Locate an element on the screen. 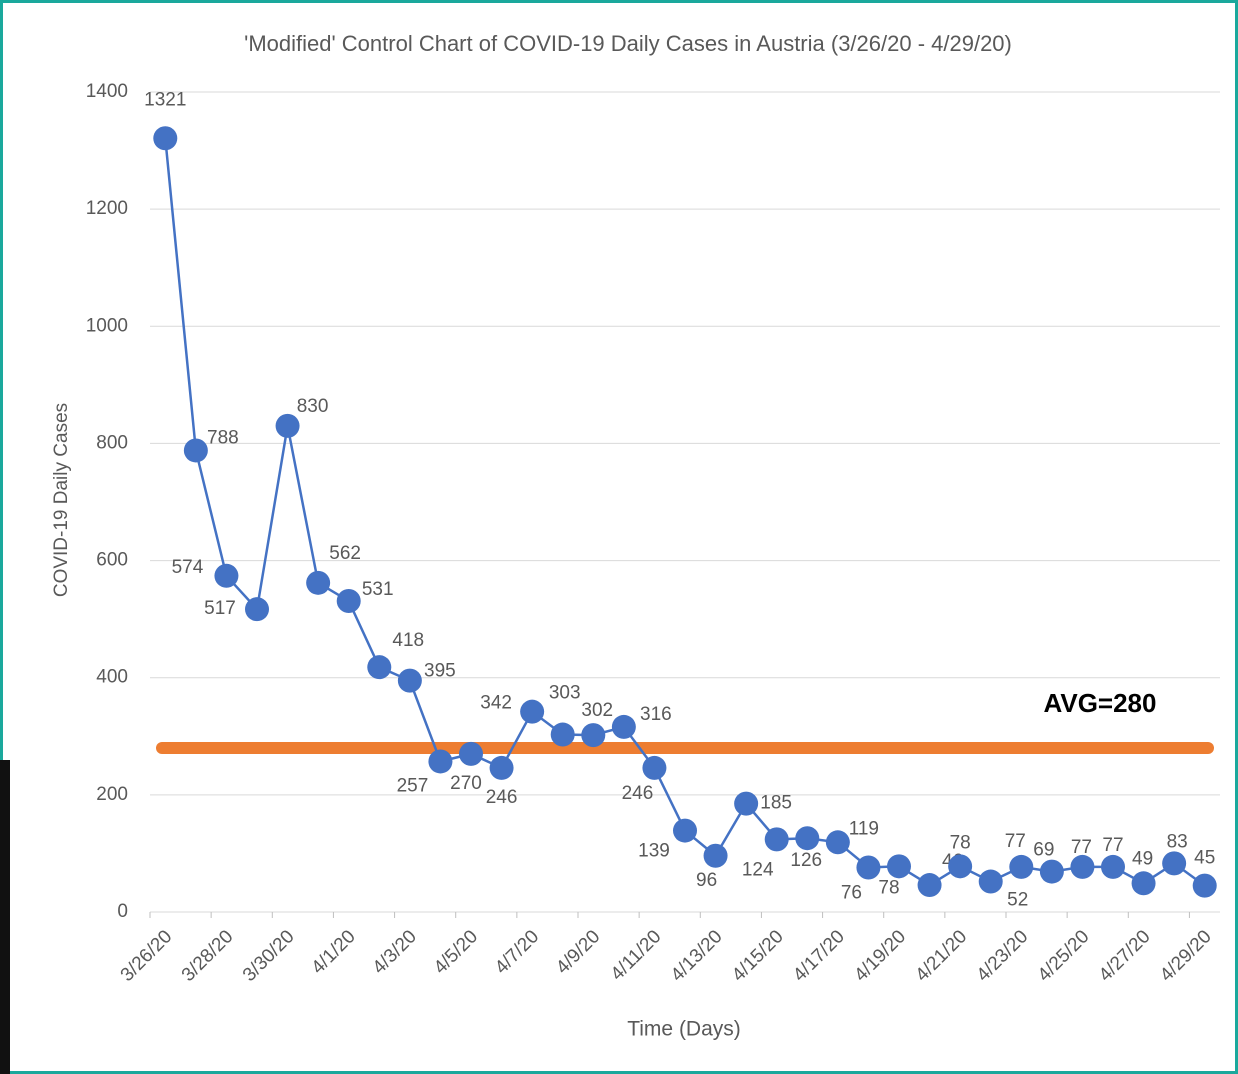  data-label: 257 is located at coordinates (413, 785).